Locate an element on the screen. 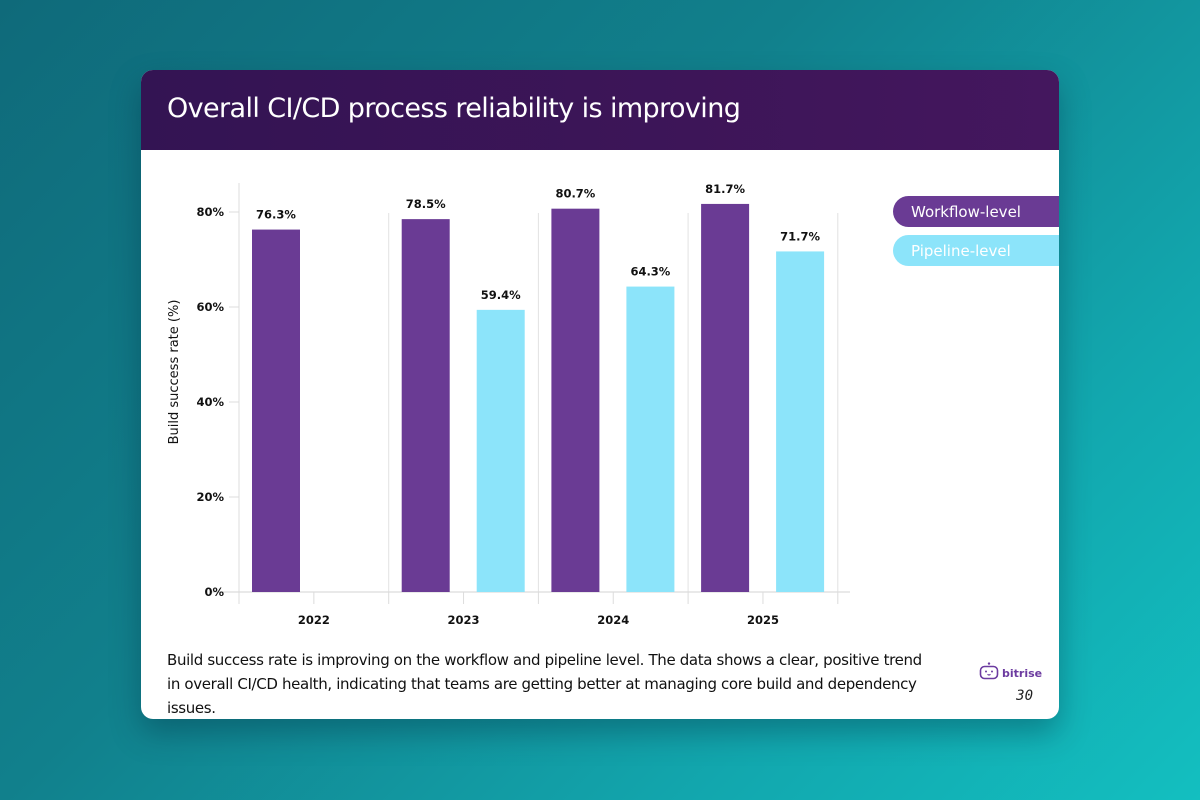 This screenshot has height=800, width=1200. bar-value-label: 78.5% is located at coordinates (426, 204).